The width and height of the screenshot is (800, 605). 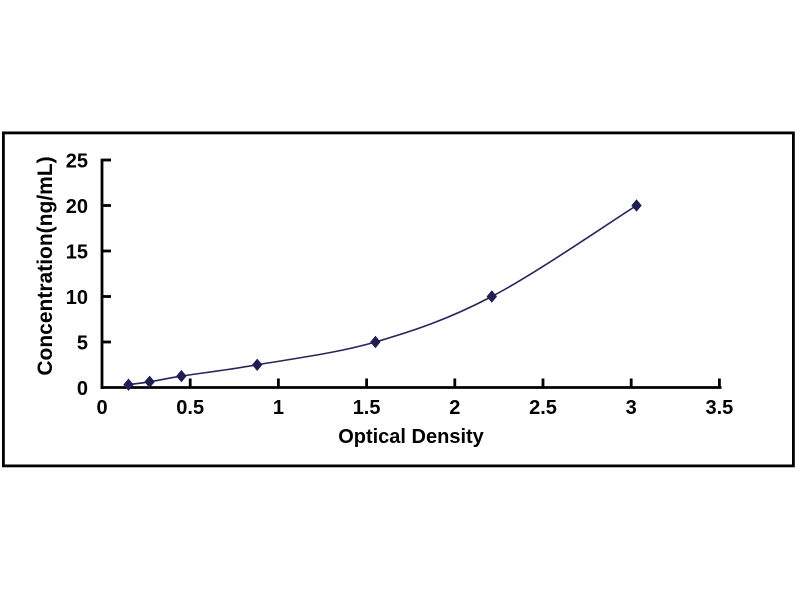 I want to click on y-tick-label: 20, so click(x=77, y=207).